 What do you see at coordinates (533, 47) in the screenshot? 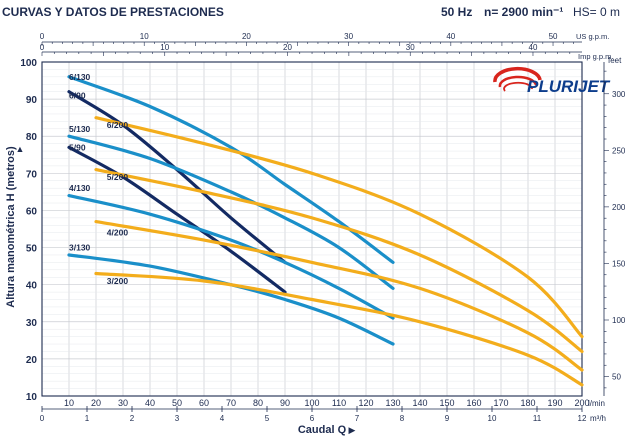
I see `imp-gpm-tick-label: 40` at bounding box center [533, 47].